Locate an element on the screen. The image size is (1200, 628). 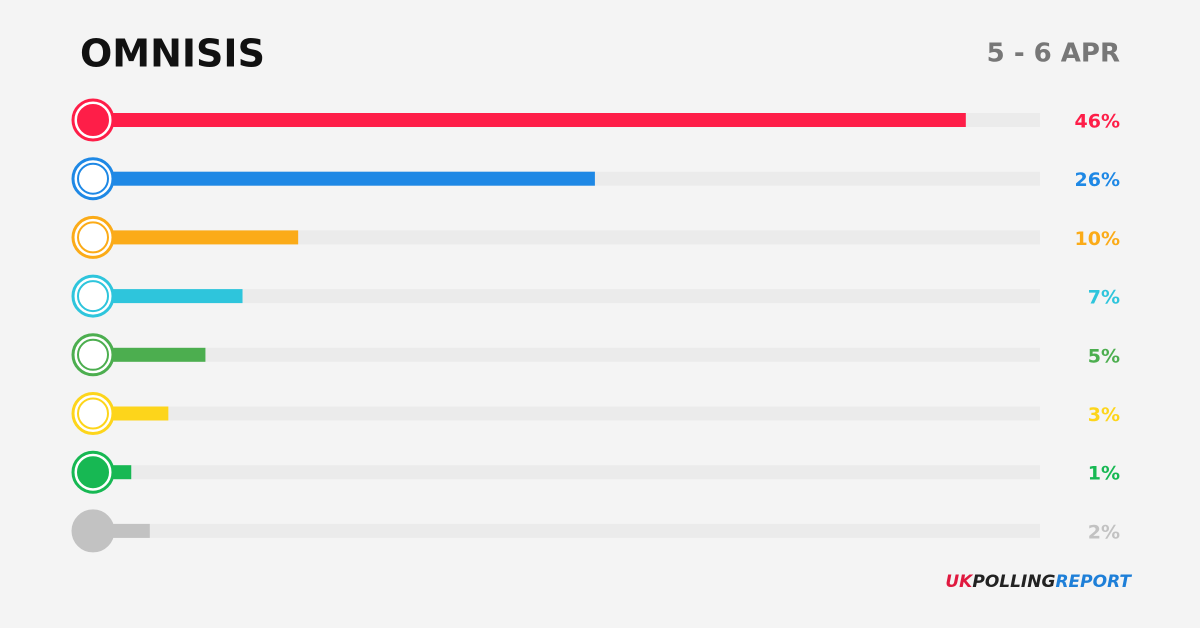
source: UKPOLLINGREPORT is located at coordinates (1038, 582).